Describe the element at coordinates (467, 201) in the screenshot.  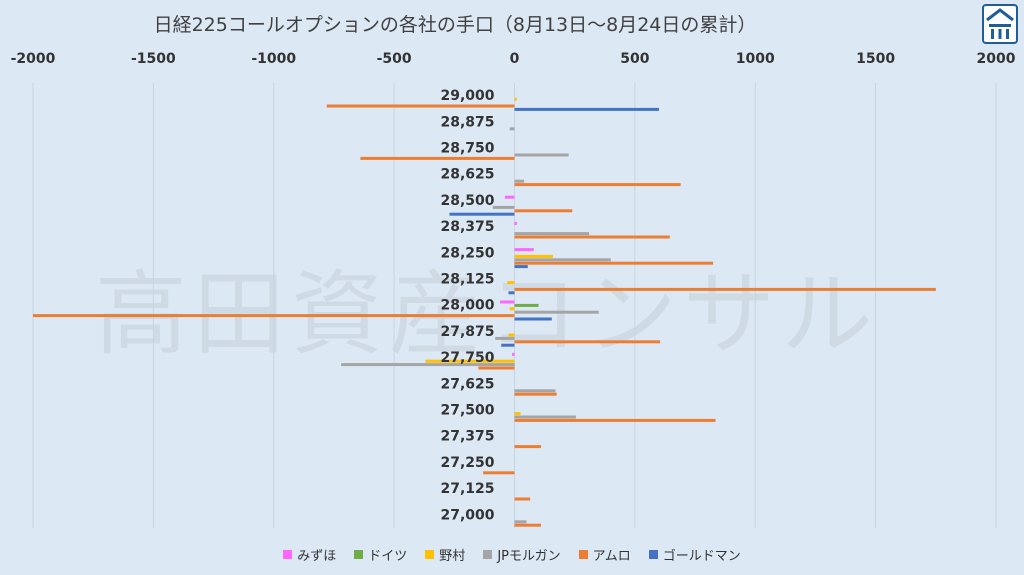
I see `y-category-label: 28,500` at that location.